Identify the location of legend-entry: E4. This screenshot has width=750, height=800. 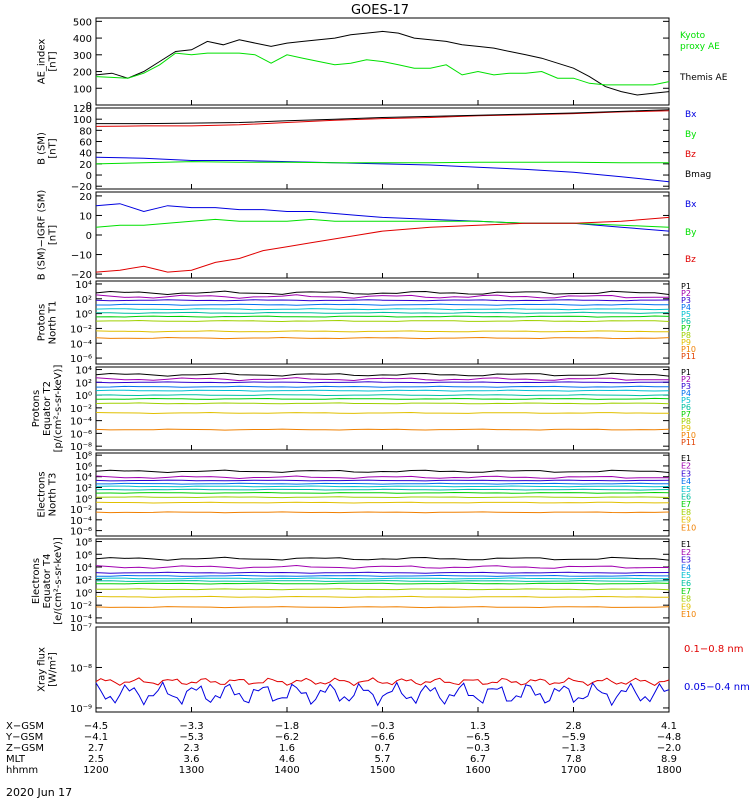
(686, 567).